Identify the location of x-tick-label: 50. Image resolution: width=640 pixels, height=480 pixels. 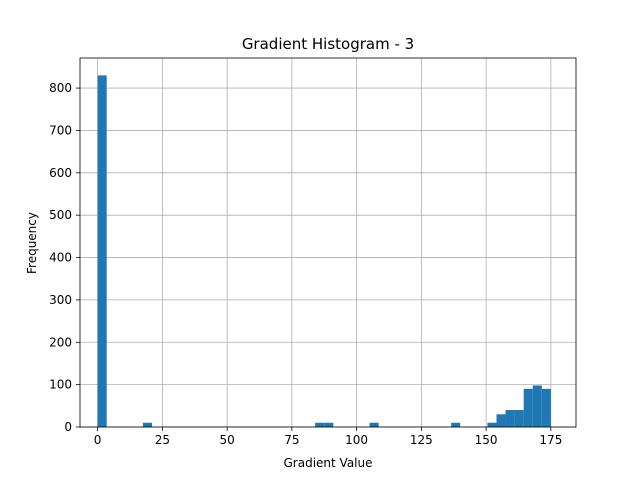
(226, 440).